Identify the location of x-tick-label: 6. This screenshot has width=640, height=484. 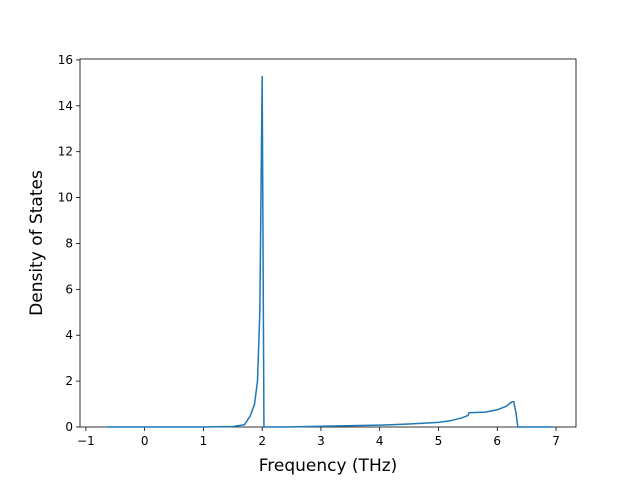
(497, 441).